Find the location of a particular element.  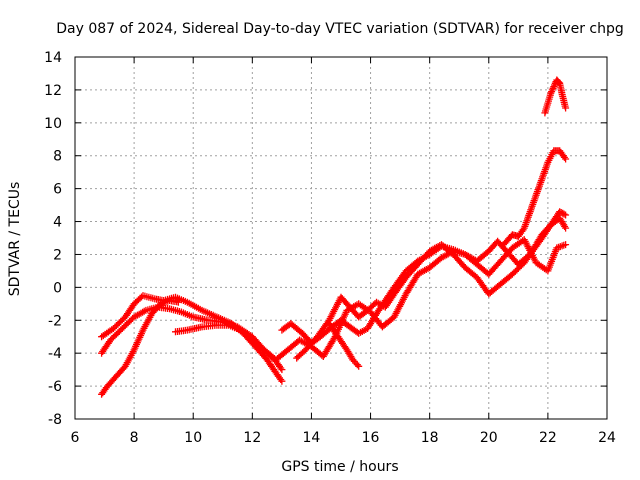

x-tick-label: 18 is located at coordinates (430, 438).